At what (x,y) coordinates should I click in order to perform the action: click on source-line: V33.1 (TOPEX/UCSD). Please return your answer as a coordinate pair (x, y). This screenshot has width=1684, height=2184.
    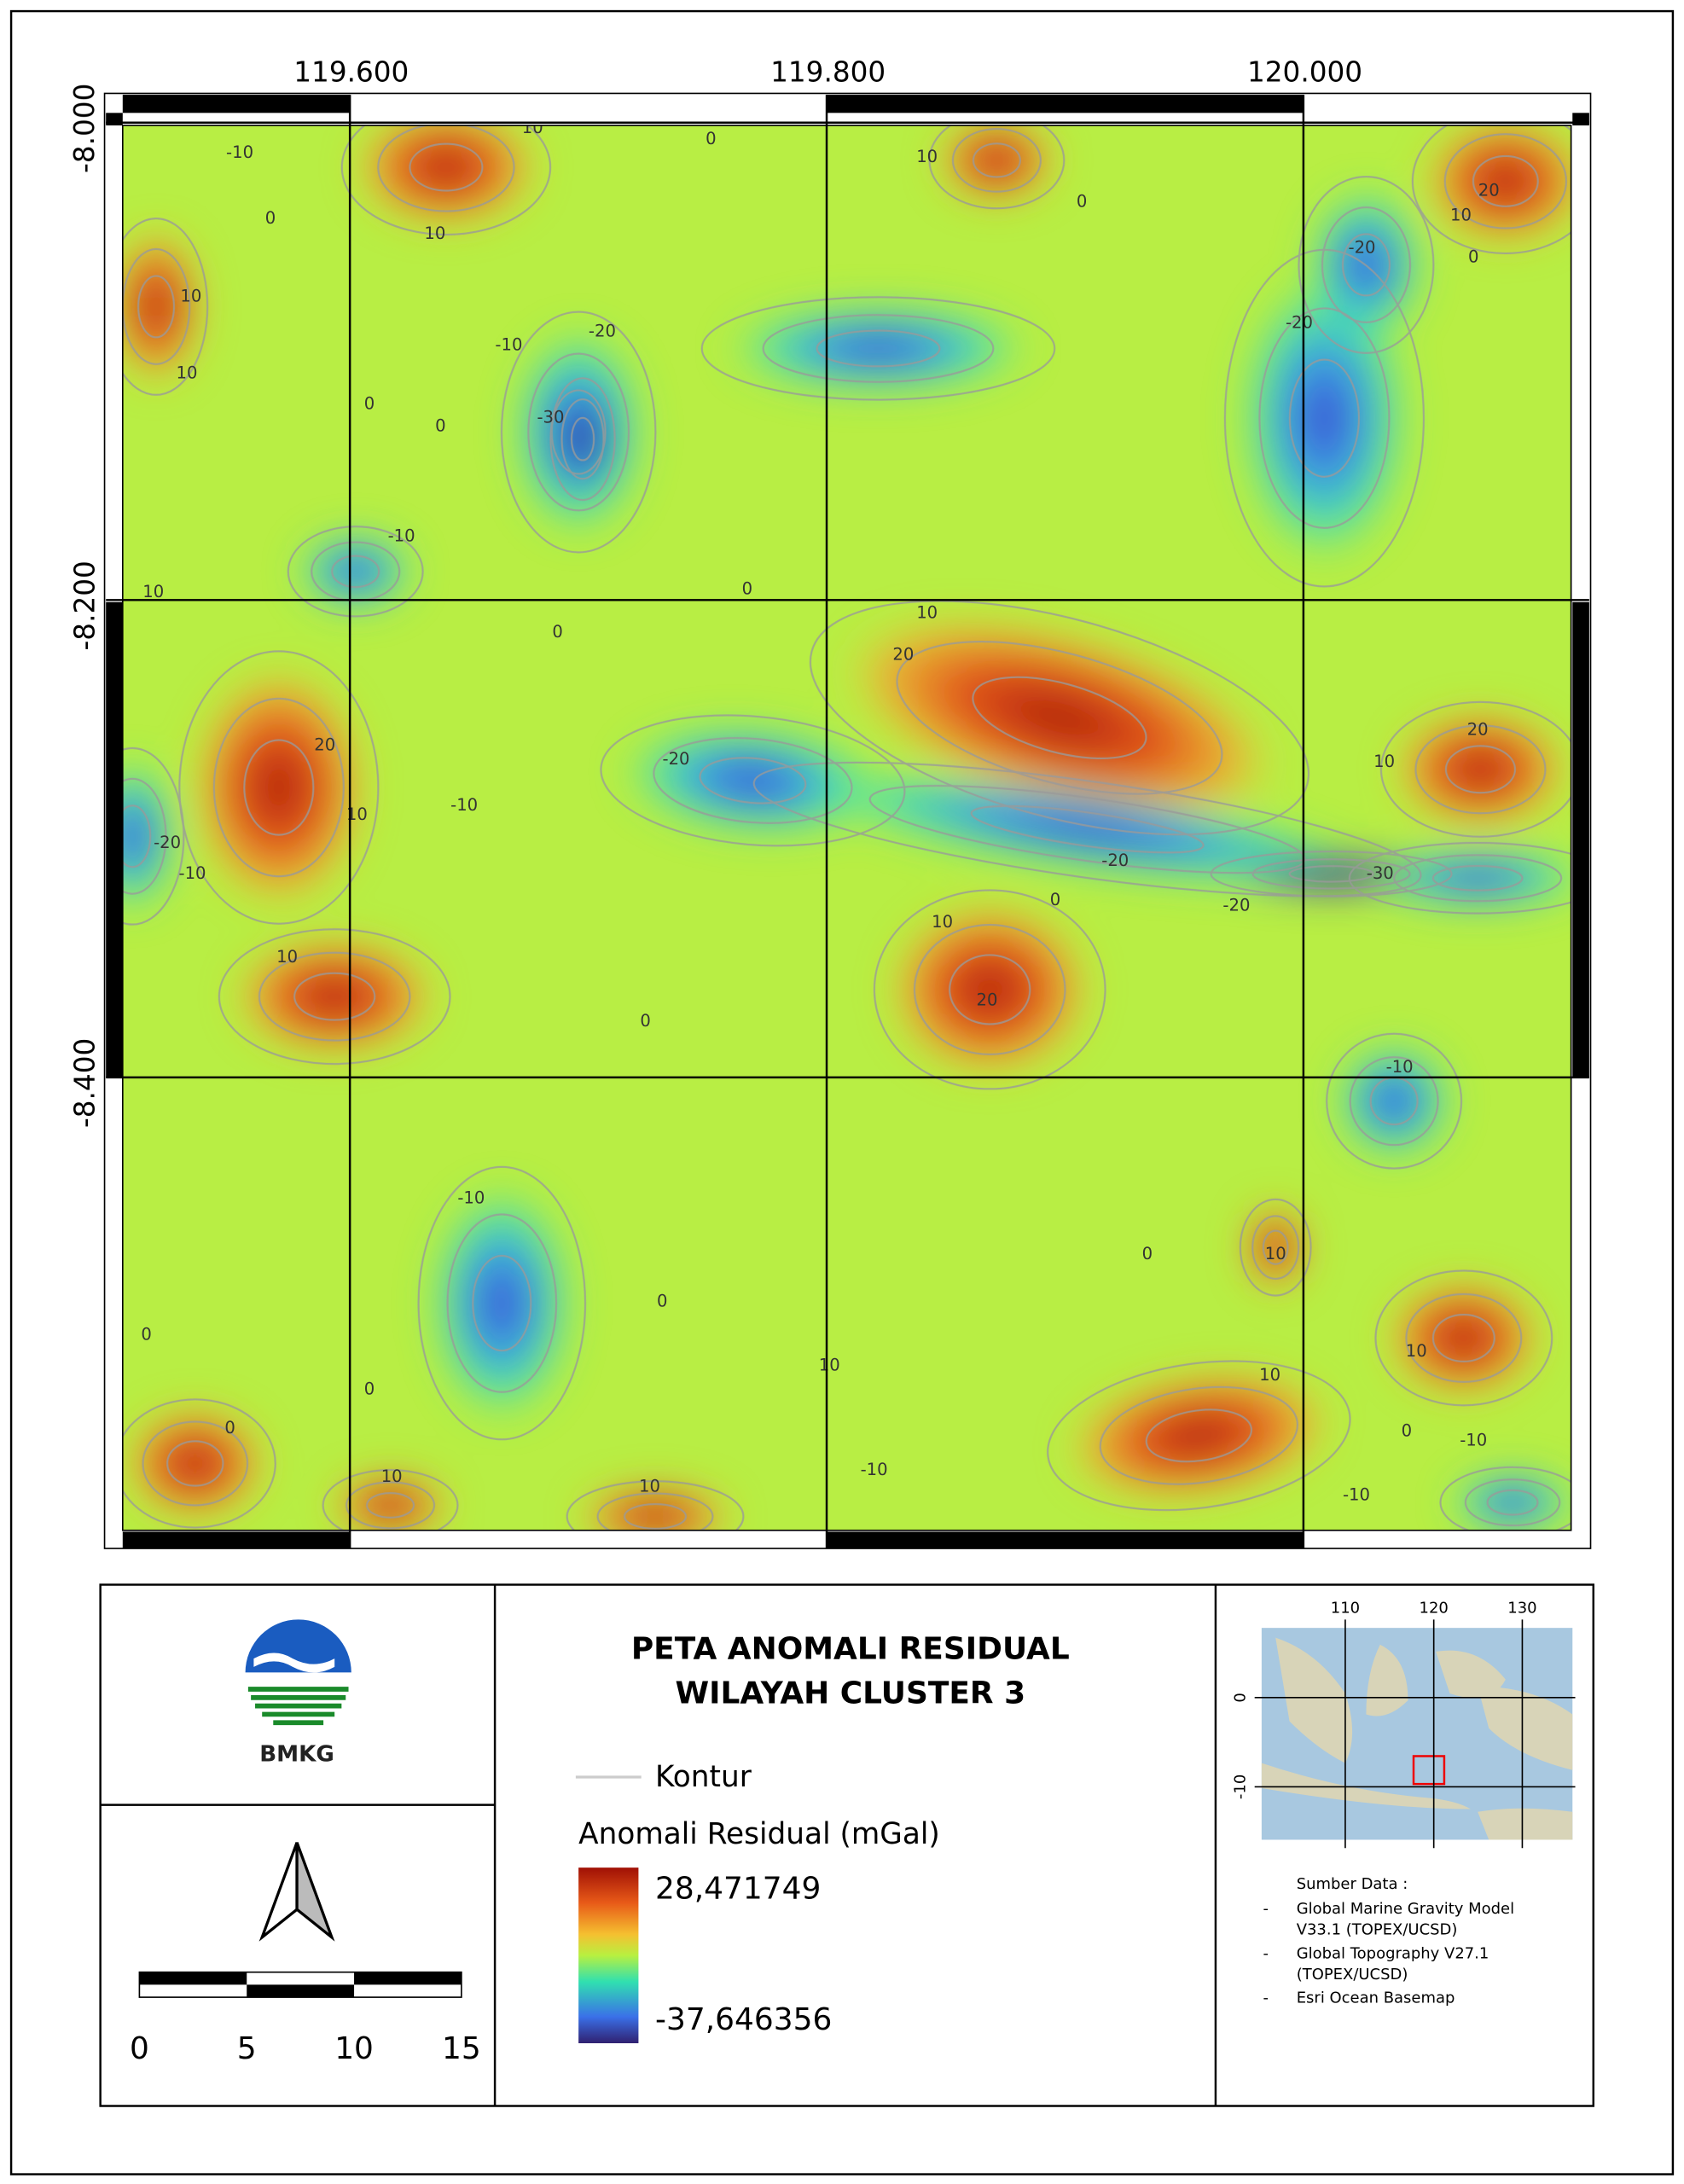
    Looking at the image, I should click on (1377, 1930).